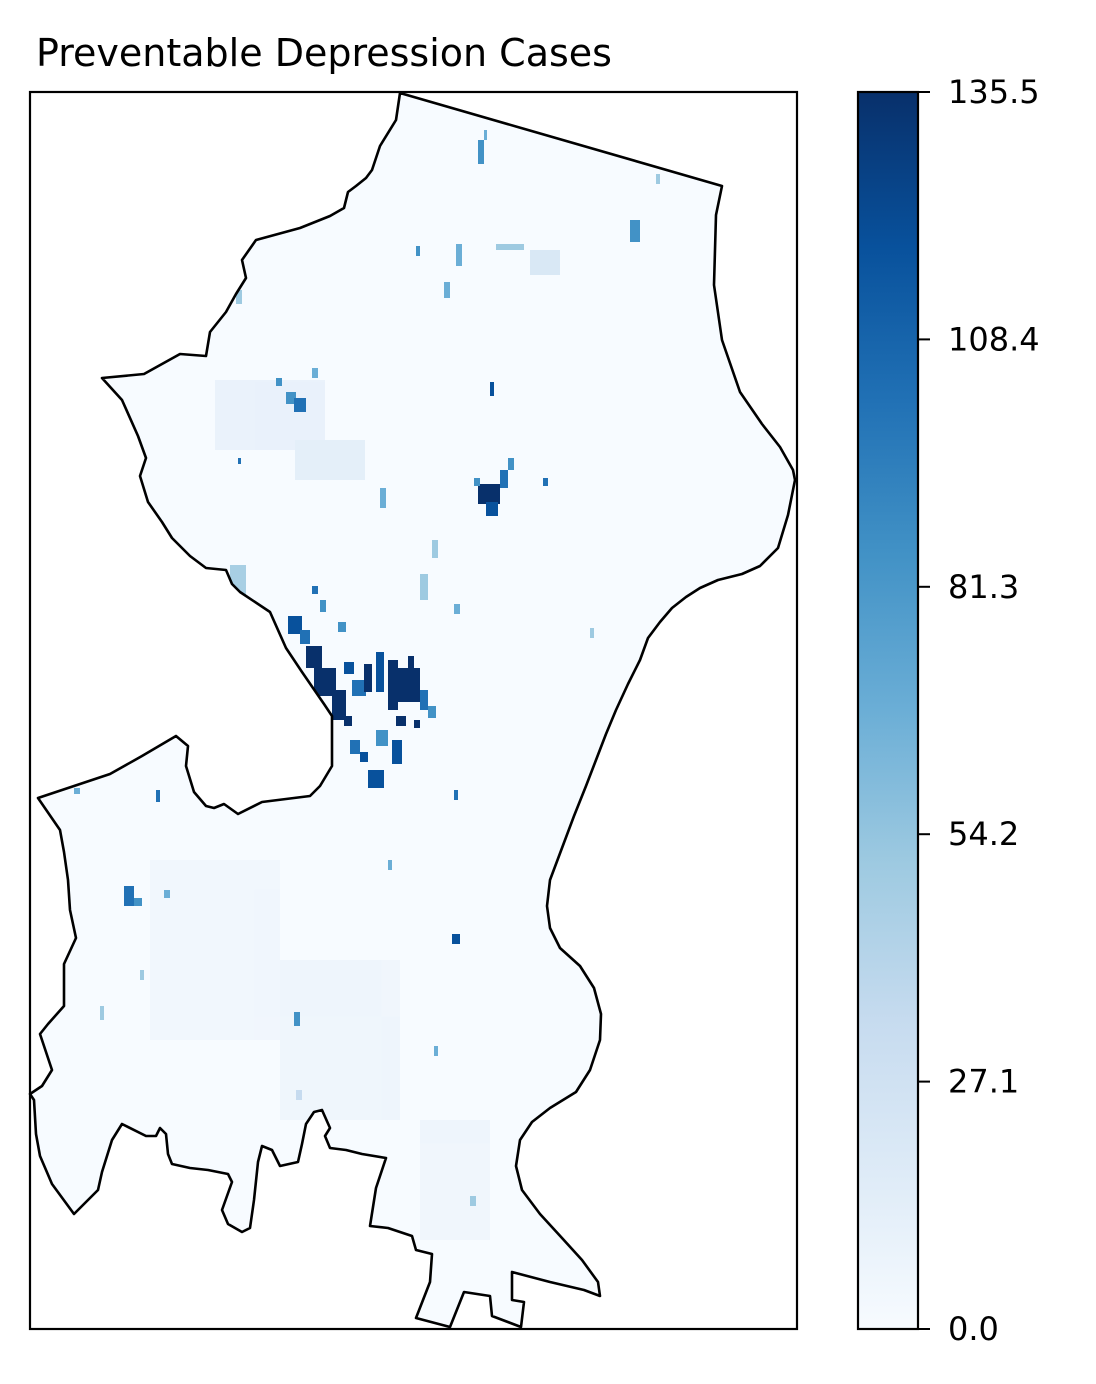 Image resolution: width=1096 pixels, height=1384 pixels. Describe the element at coordinates (324, 53) in the screenshot. I see `map-title: Preventable Depression Cases` at that location.